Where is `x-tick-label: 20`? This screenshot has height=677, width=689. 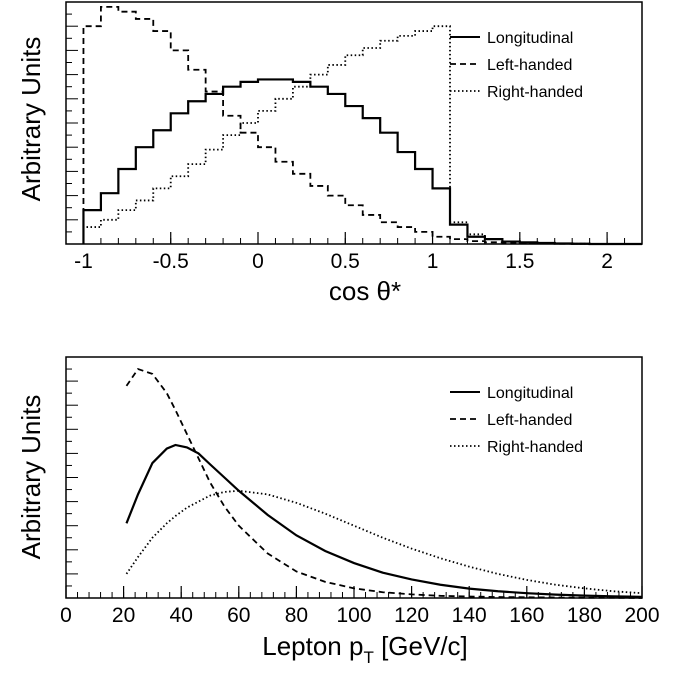 x-tick-label: 20 is located at coordinates (123, 615).